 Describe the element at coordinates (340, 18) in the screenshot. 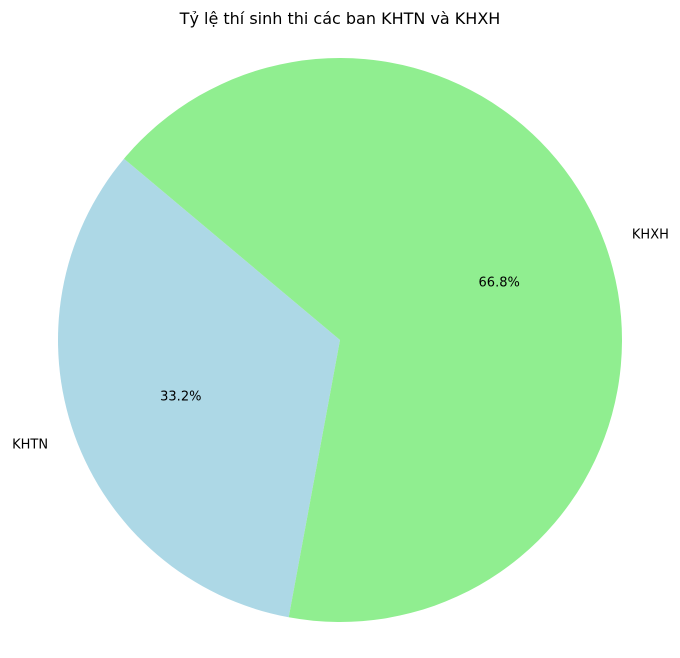

I see `chart-title: Tỷ lệ thí sinh thi các ban KHTN và KHXH` at that location.